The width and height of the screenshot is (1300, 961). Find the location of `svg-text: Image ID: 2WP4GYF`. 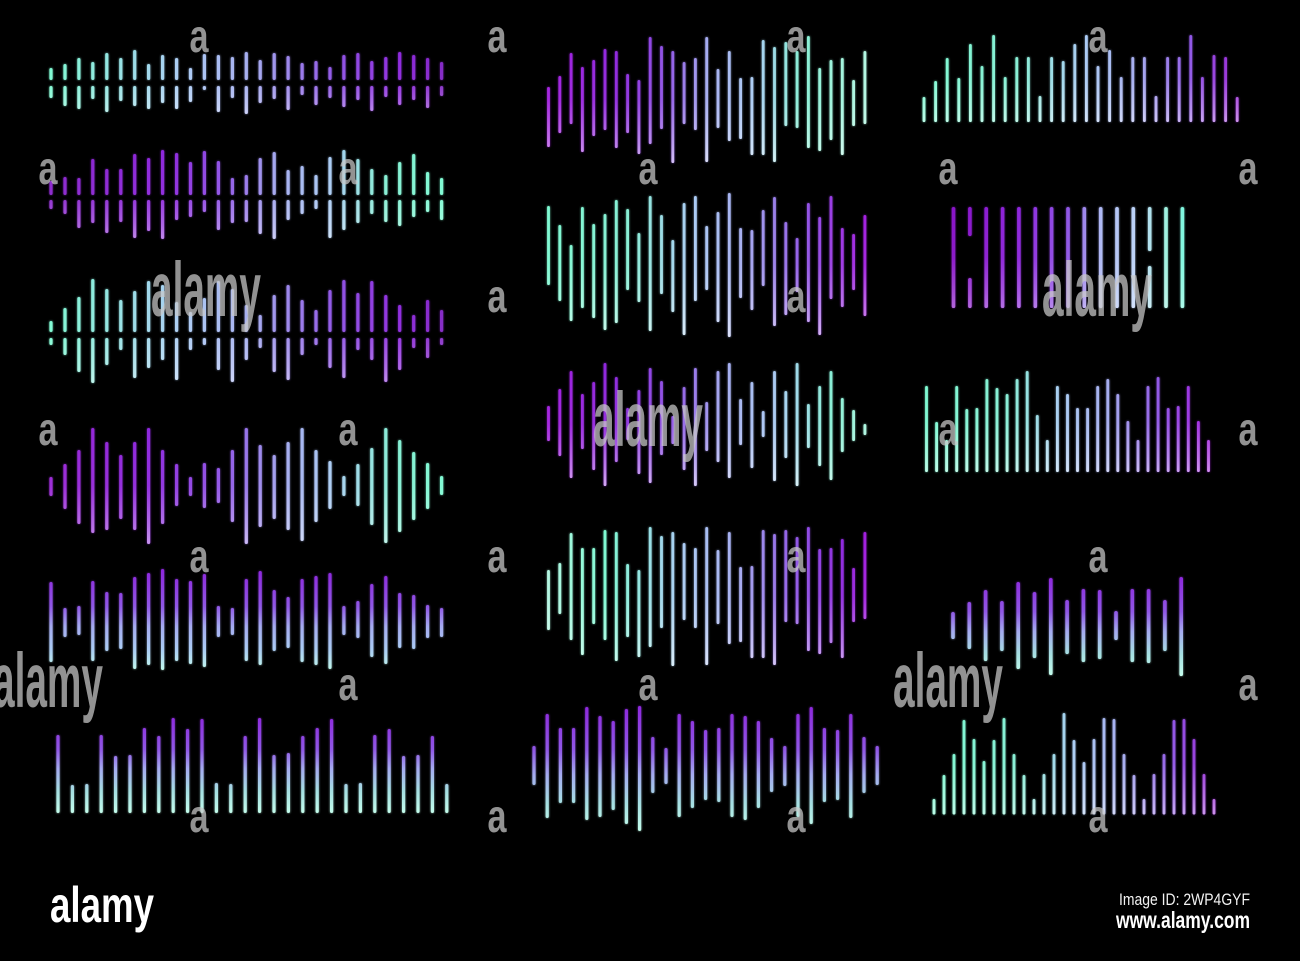

svg-text: Image ID: 2WP4GYF is located at coordinates (1184, 899).